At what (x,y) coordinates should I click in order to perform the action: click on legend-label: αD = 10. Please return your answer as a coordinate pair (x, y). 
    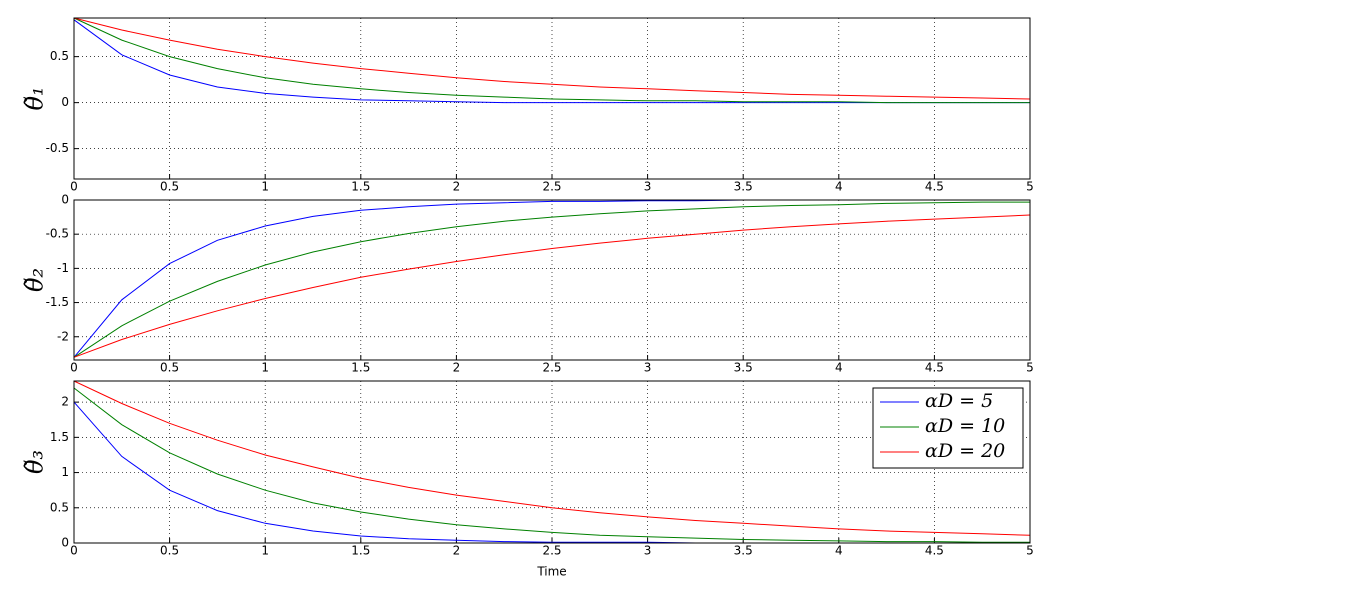
    Looking at the image, I should click on (965, 426).